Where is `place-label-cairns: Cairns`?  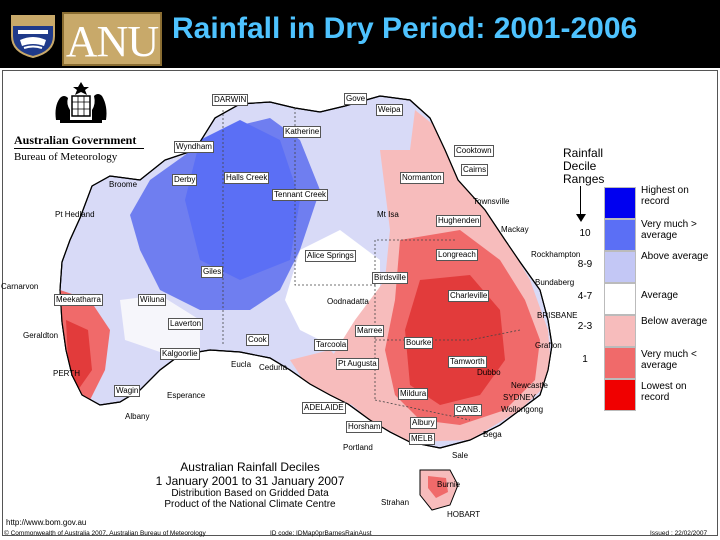
place-label-cairns: Cairns is located at coordinates (475, 170).